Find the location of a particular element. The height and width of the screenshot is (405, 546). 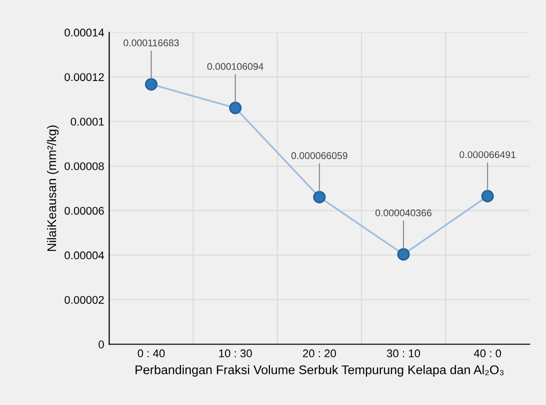

x-tick-label: 20 is located at coordinates (319, 353).